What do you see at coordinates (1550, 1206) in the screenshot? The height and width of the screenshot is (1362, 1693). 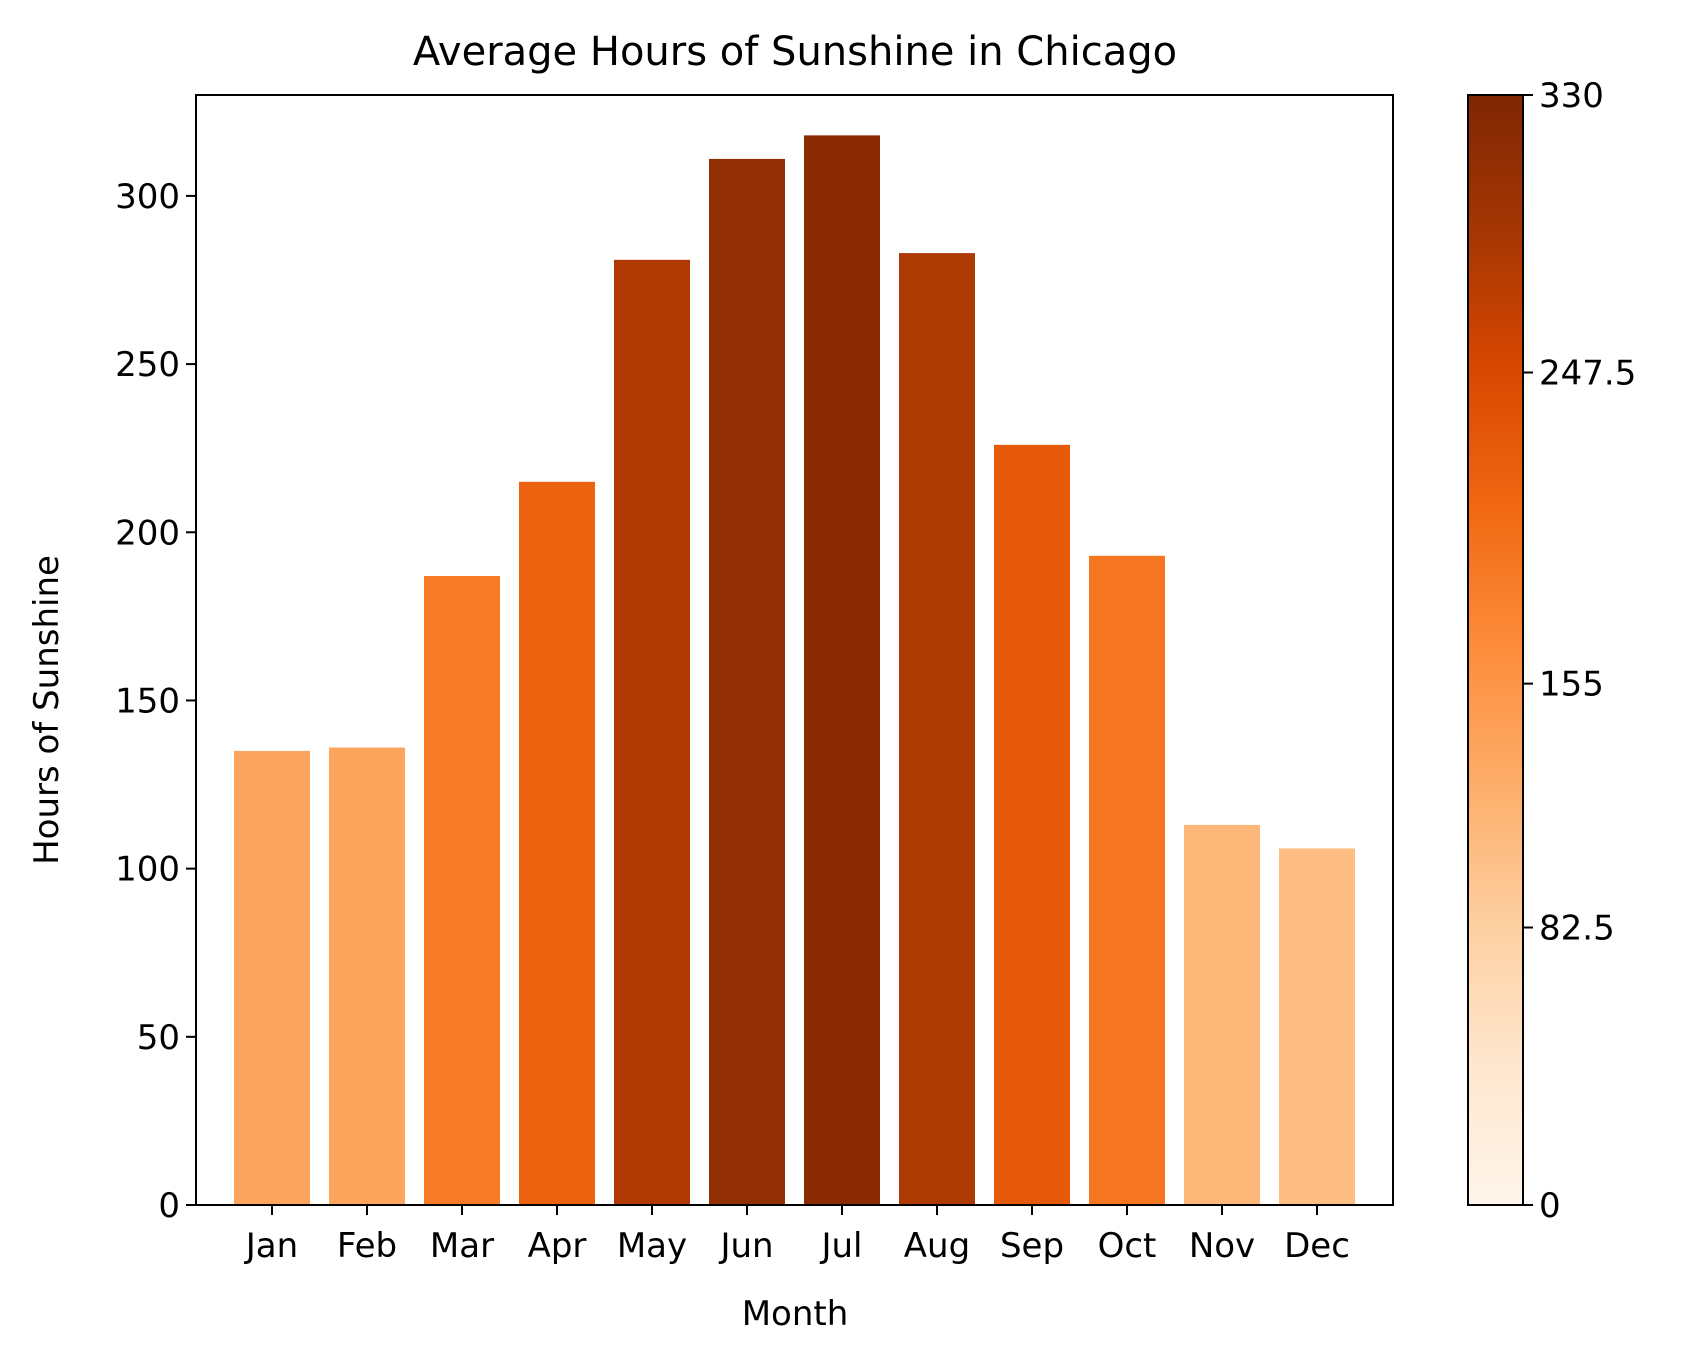 I see `colorbar-tick-label: 0` at bounding box center [1550, 1206].